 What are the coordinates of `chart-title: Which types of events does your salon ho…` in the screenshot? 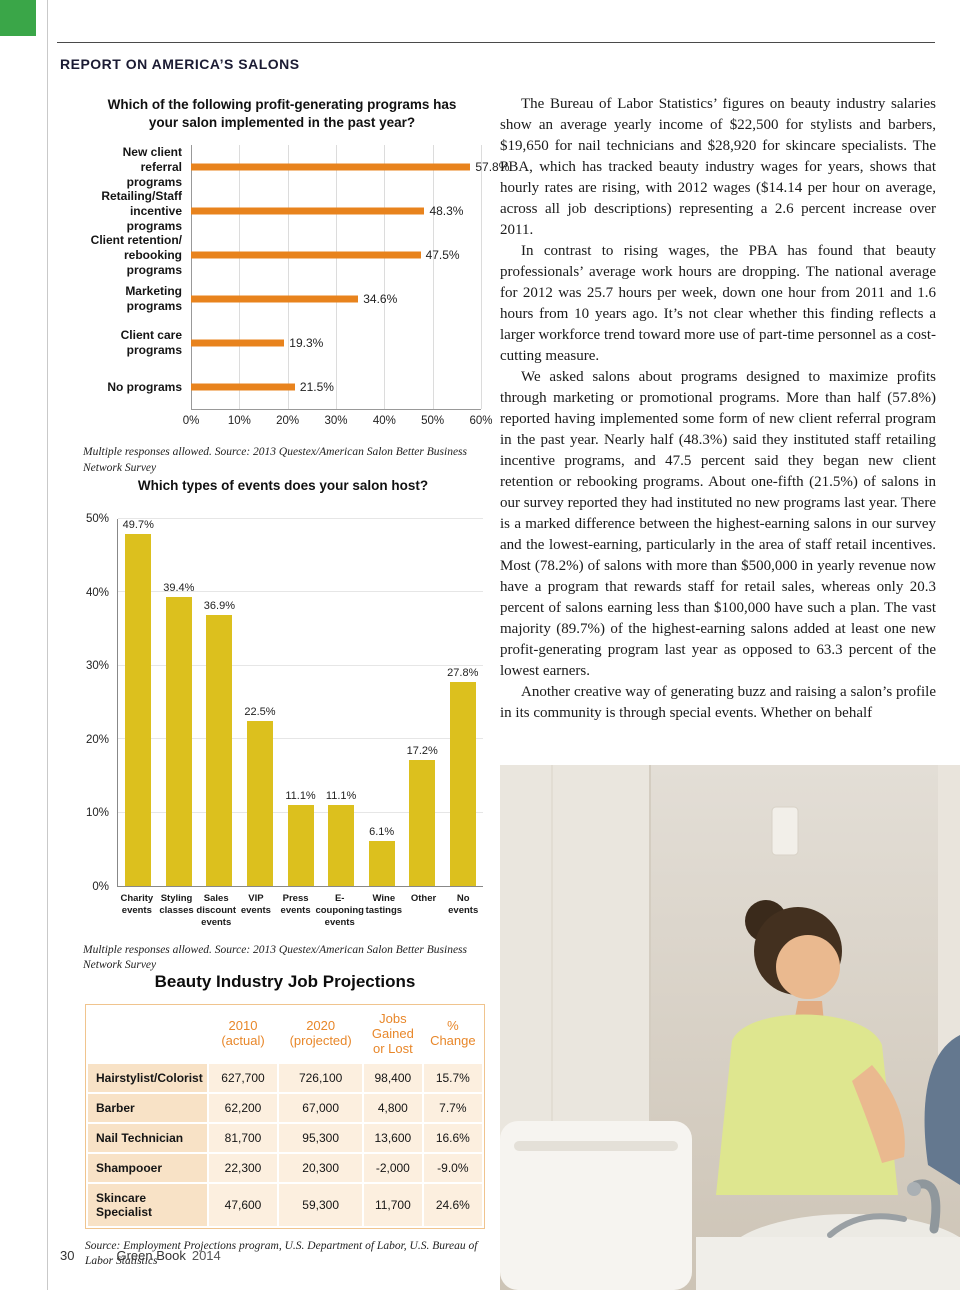 It's located at (283, 485).